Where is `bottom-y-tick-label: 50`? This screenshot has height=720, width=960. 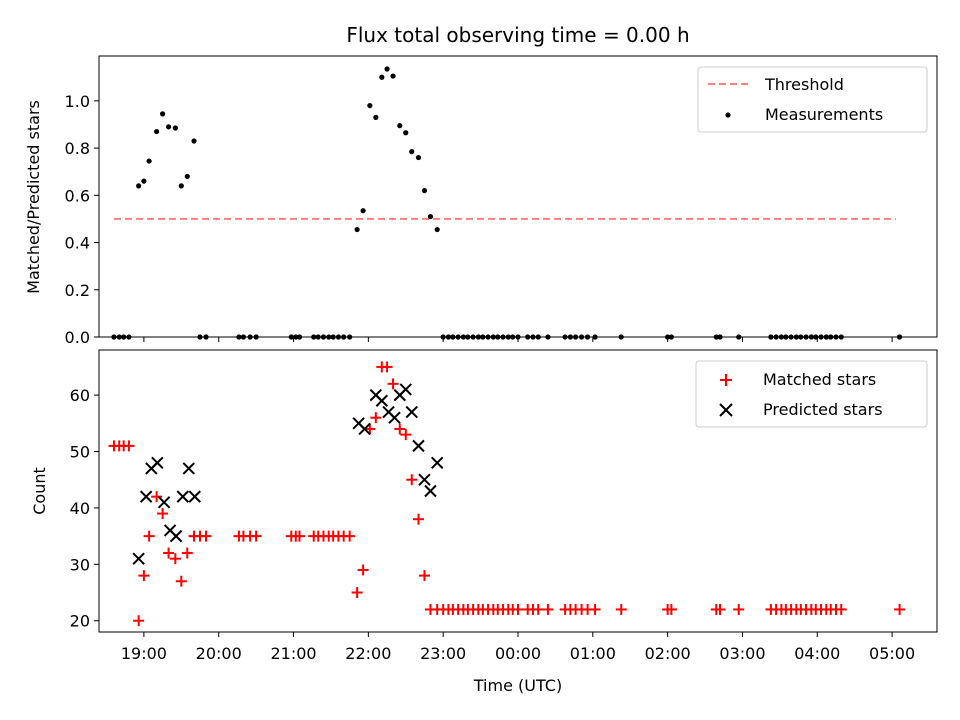 bottom-y-tick-label: 50 is located at coordinates (80, 452).